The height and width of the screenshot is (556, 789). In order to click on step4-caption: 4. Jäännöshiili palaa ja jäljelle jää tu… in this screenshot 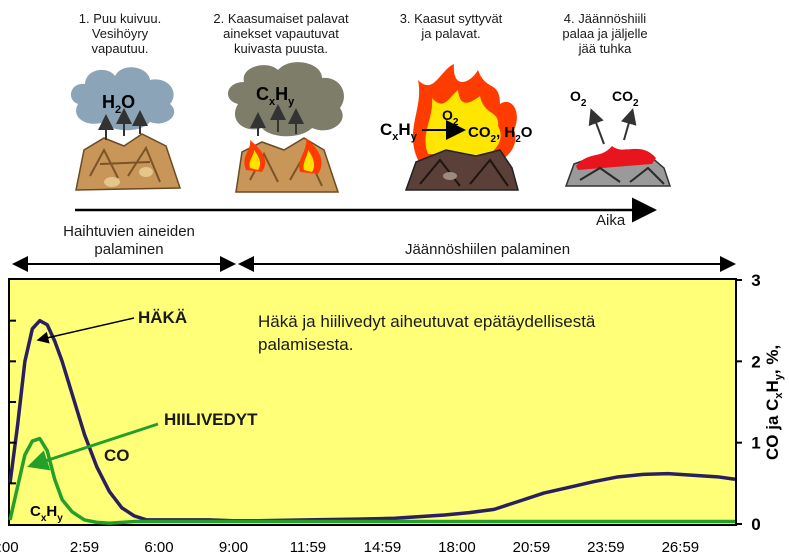, I will do `click(605, 33)`.